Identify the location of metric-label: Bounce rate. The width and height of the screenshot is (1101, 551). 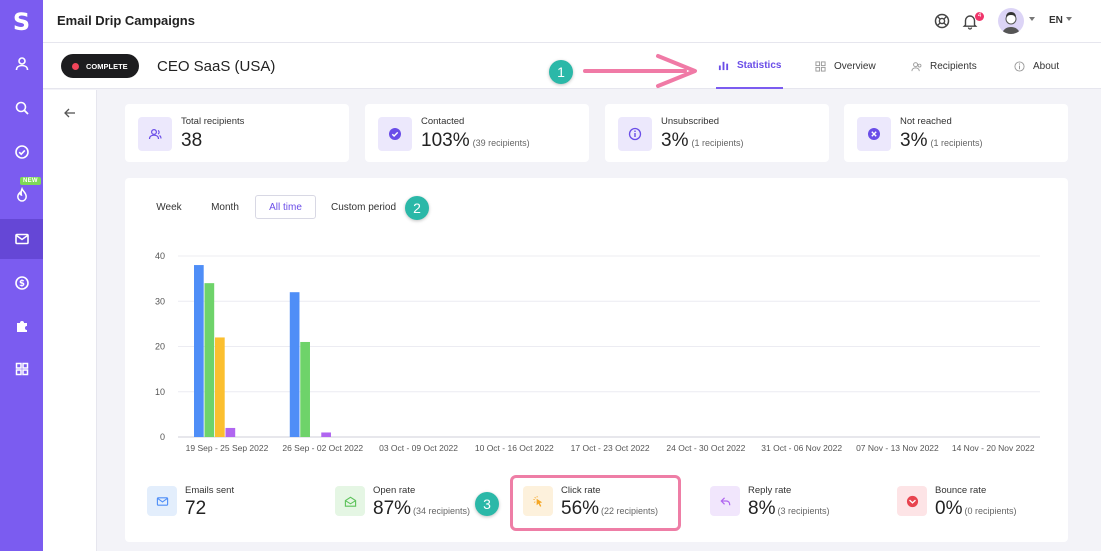
(961, 490).